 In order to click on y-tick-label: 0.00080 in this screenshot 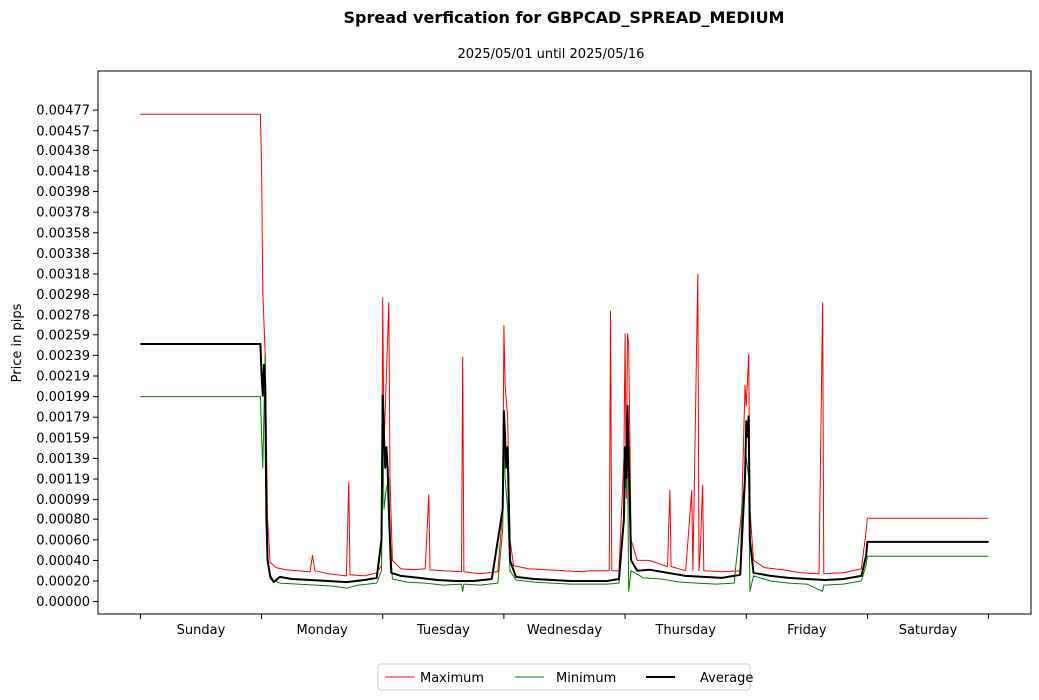, I will do `click(63, 520)`.